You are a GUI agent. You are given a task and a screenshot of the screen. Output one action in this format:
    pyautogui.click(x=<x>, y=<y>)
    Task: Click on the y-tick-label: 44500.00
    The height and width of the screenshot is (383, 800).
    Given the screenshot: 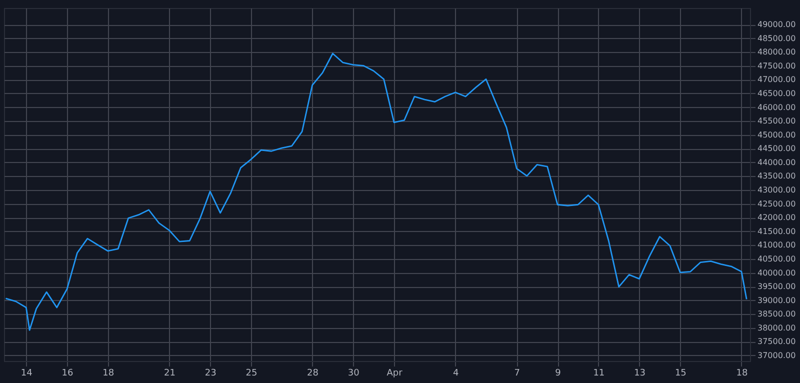 What is the action you would take?
    pyautogui.click(x=777, y=149)
    